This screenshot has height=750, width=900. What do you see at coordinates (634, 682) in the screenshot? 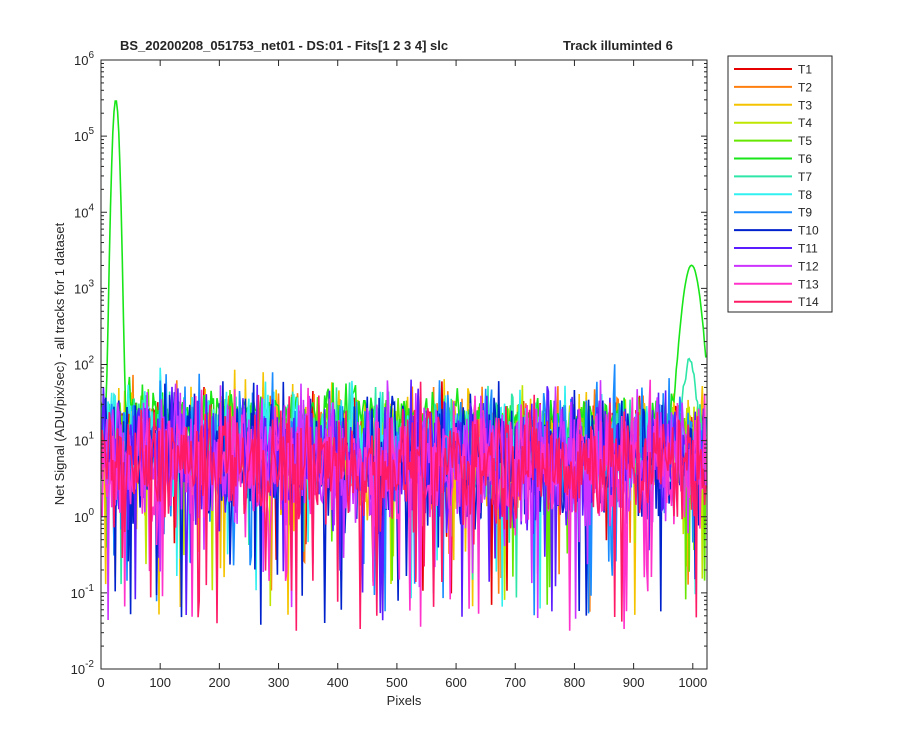
I see `x-tick-label: 900` at bounding box center [634, 682].